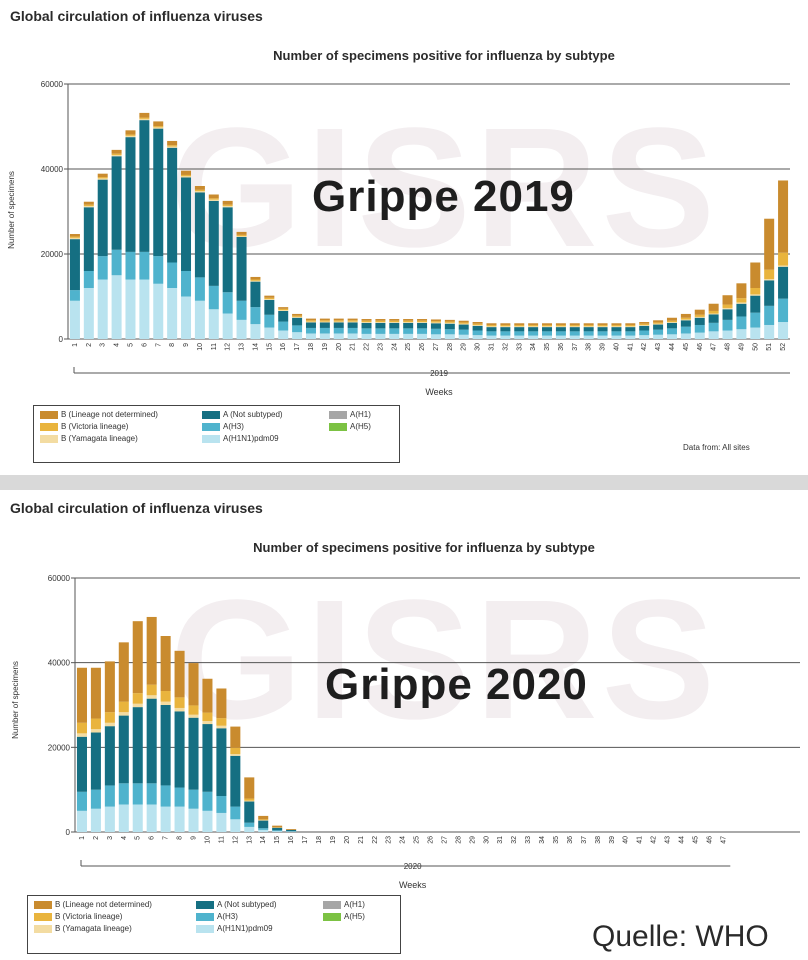  I want to click on x-tick-label: 3, so click(110, 838).